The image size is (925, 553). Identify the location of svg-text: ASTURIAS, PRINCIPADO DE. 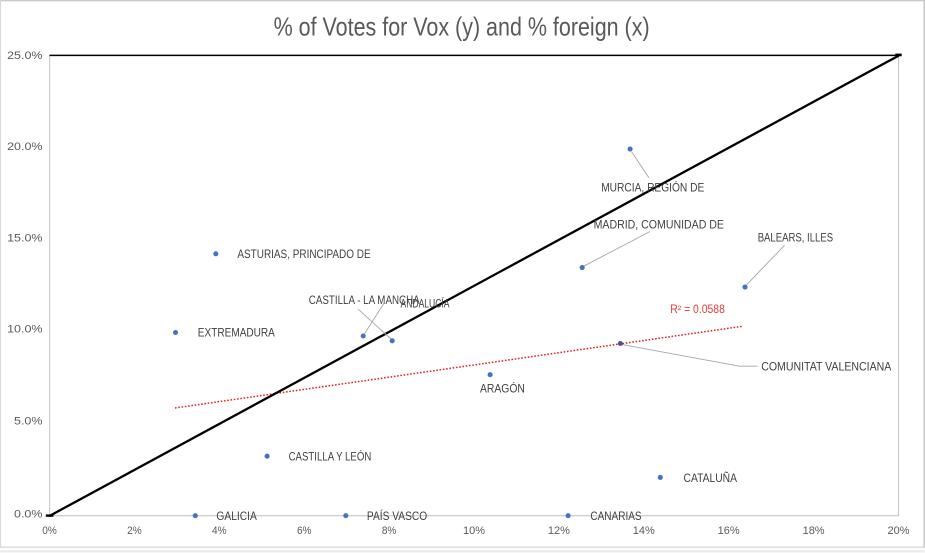
(303, 255).